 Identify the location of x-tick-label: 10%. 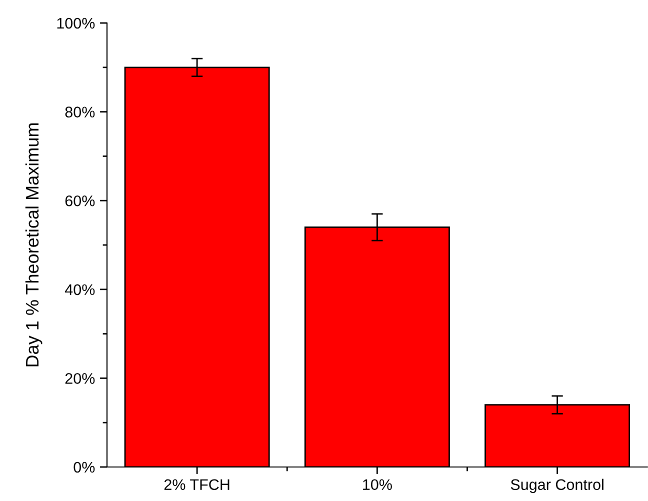
(377, 484).